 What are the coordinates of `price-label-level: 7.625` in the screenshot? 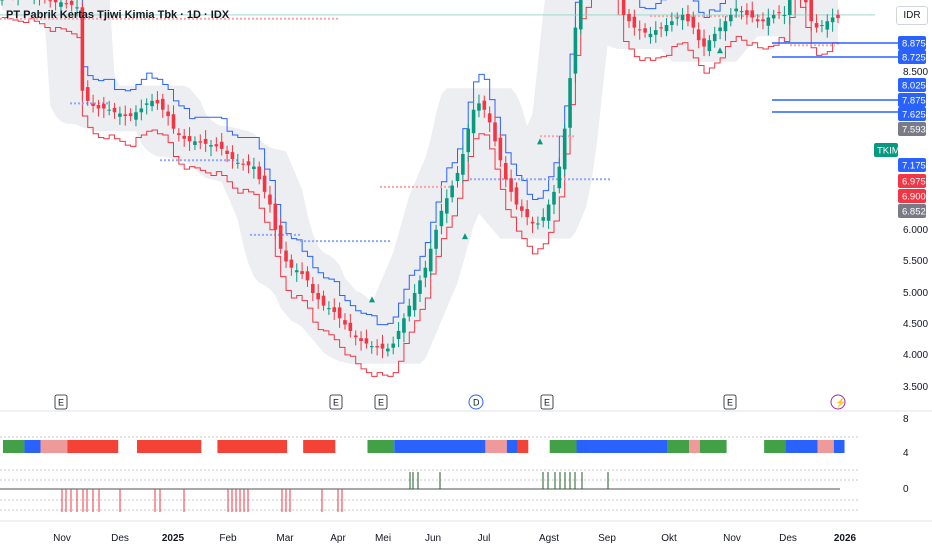 It's located at (912, 114).